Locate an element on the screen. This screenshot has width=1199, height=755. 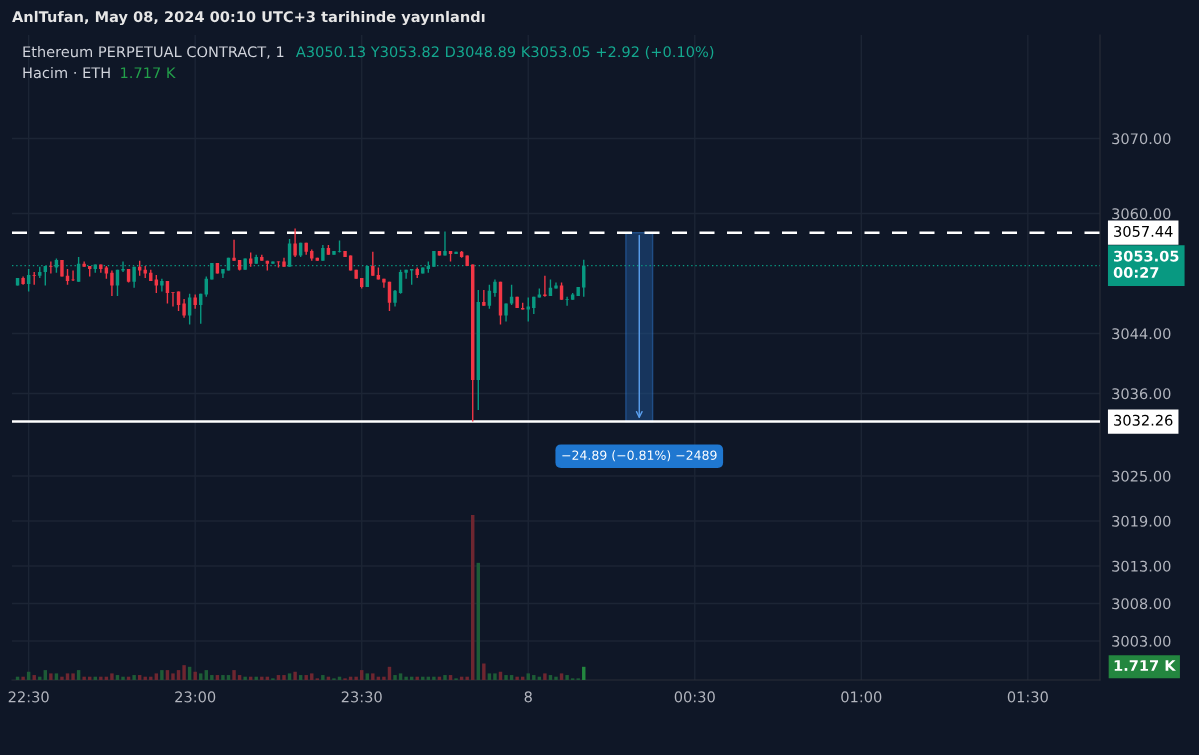
x-tick-label: 00:30 is located at coordinates (694, 697).